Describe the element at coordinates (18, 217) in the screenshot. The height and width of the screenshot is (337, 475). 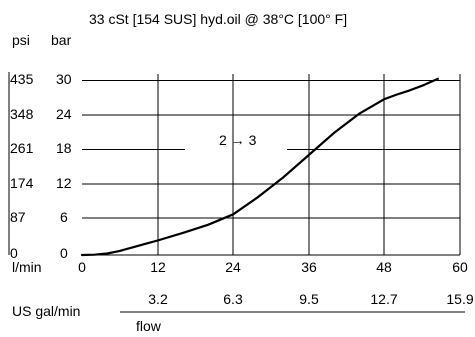
I see `psi-tick-label: 87` at that location.